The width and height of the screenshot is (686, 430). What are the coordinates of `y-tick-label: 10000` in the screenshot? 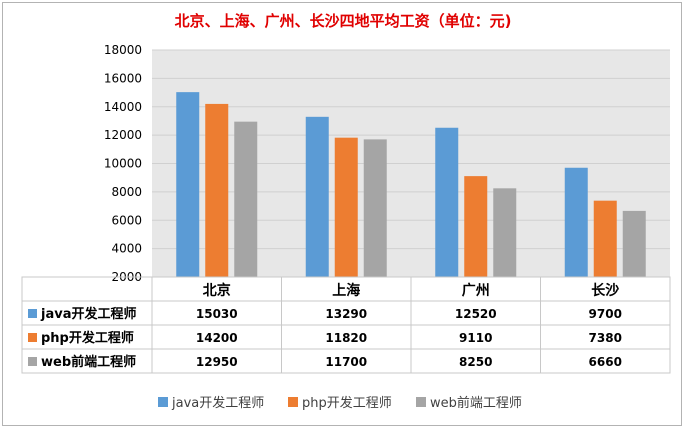 It's located at (123, 164).